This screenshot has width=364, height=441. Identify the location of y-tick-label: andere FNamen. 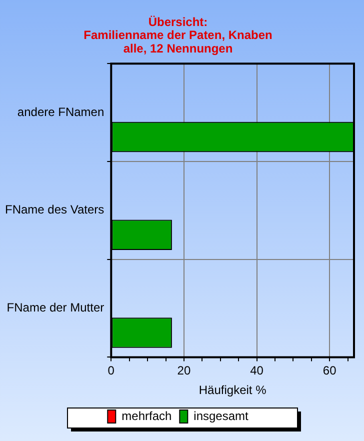
(60, 111).